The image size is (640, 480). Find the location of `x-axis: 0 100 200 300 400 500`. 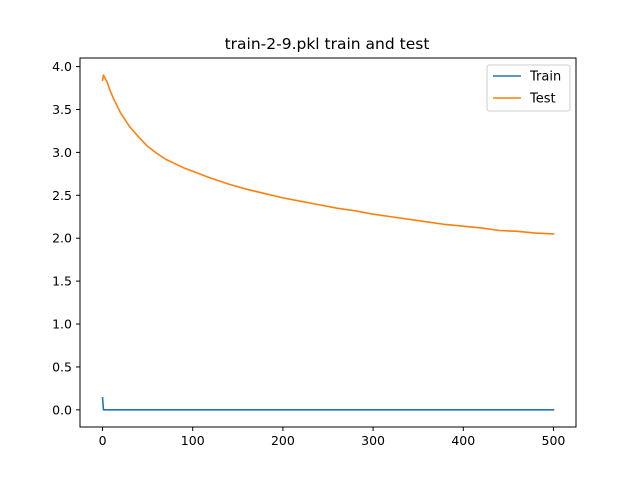

x-axis: 0 100 200 300 400 500 is located at coordinates (332, 437).